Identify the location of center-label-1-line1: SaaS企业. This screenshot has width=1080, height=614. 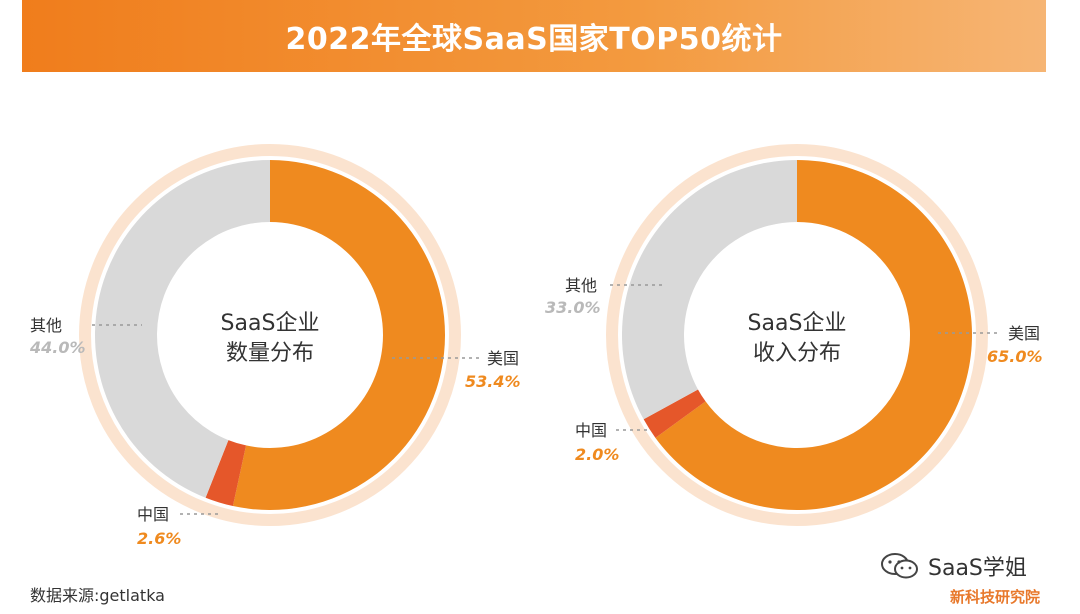
(270, 323).